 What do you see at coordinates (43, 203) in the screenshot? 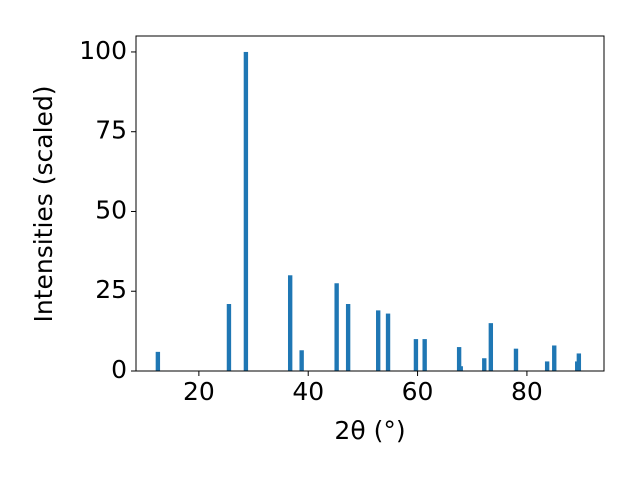
I see `y-axis-label: Intensities (scaled)` at bounding box center [43, 203].